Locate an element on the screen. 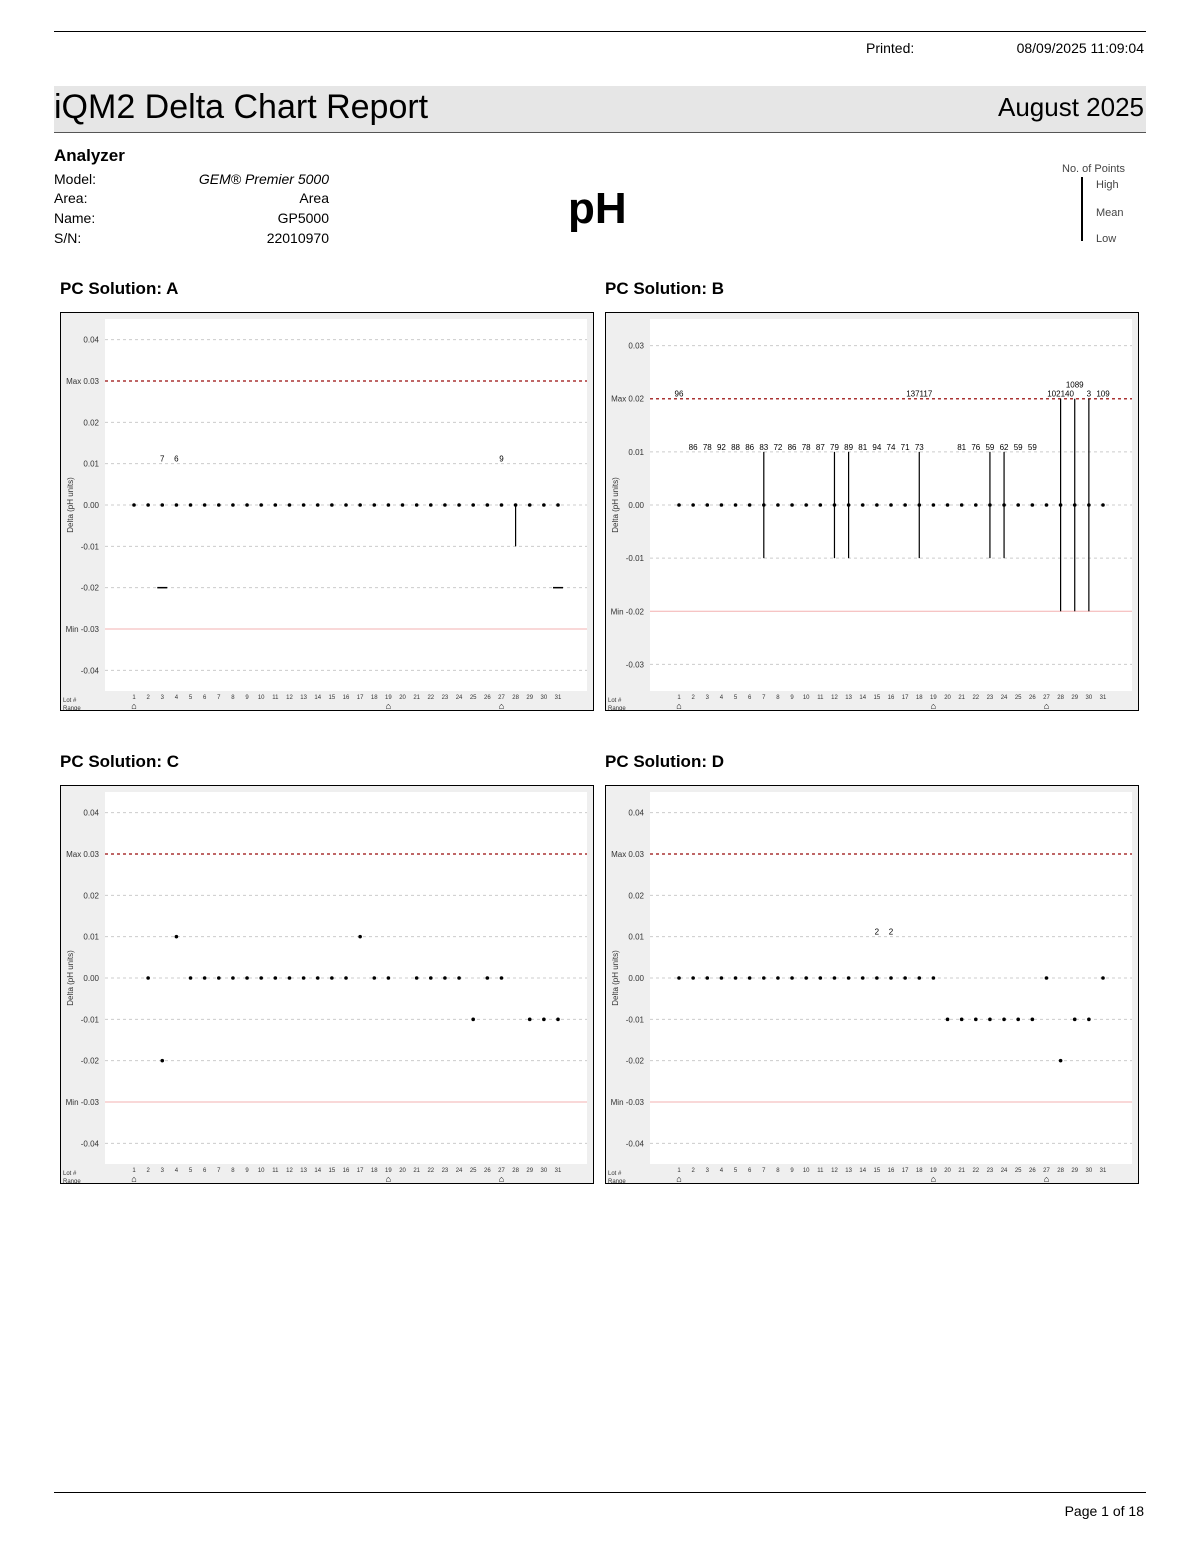 This screenshot has height=1553, width=1200. x-tick-label: 20 is located at coordinates (947, 698).